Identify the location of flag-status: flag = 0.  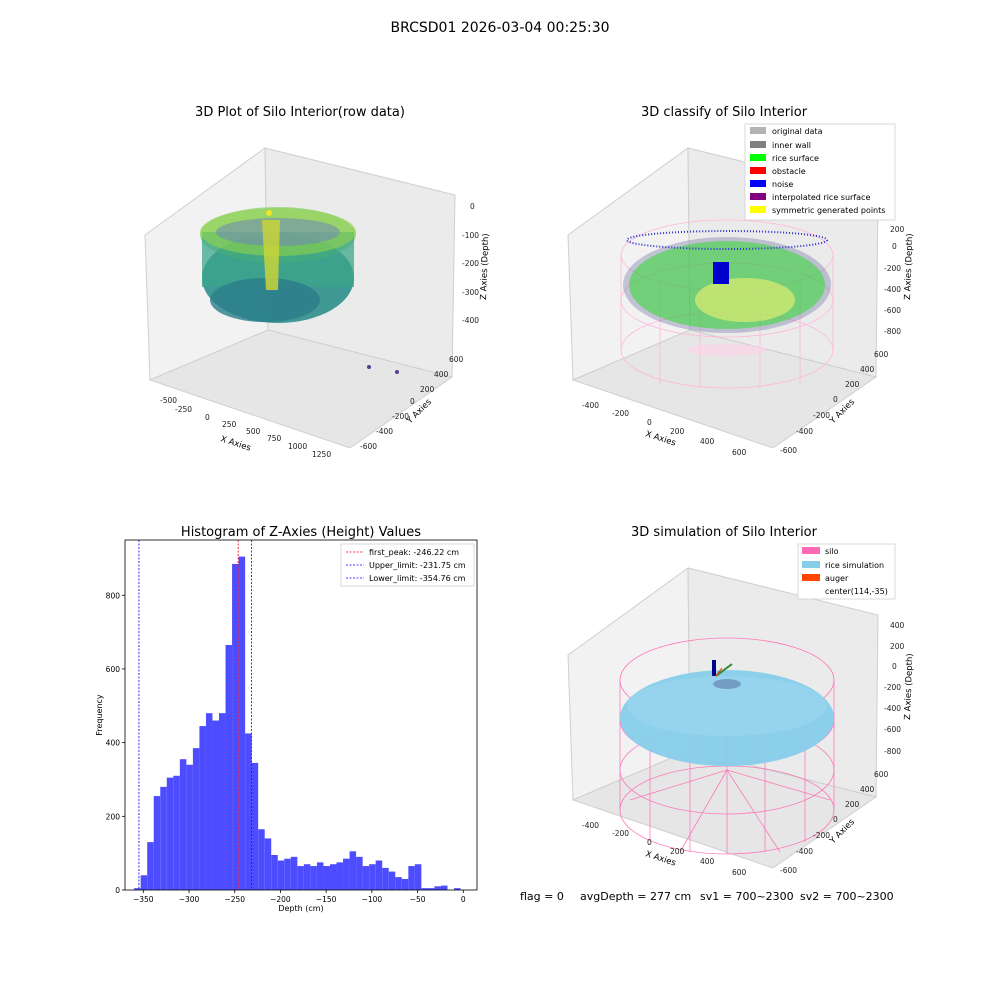
(542, 896).